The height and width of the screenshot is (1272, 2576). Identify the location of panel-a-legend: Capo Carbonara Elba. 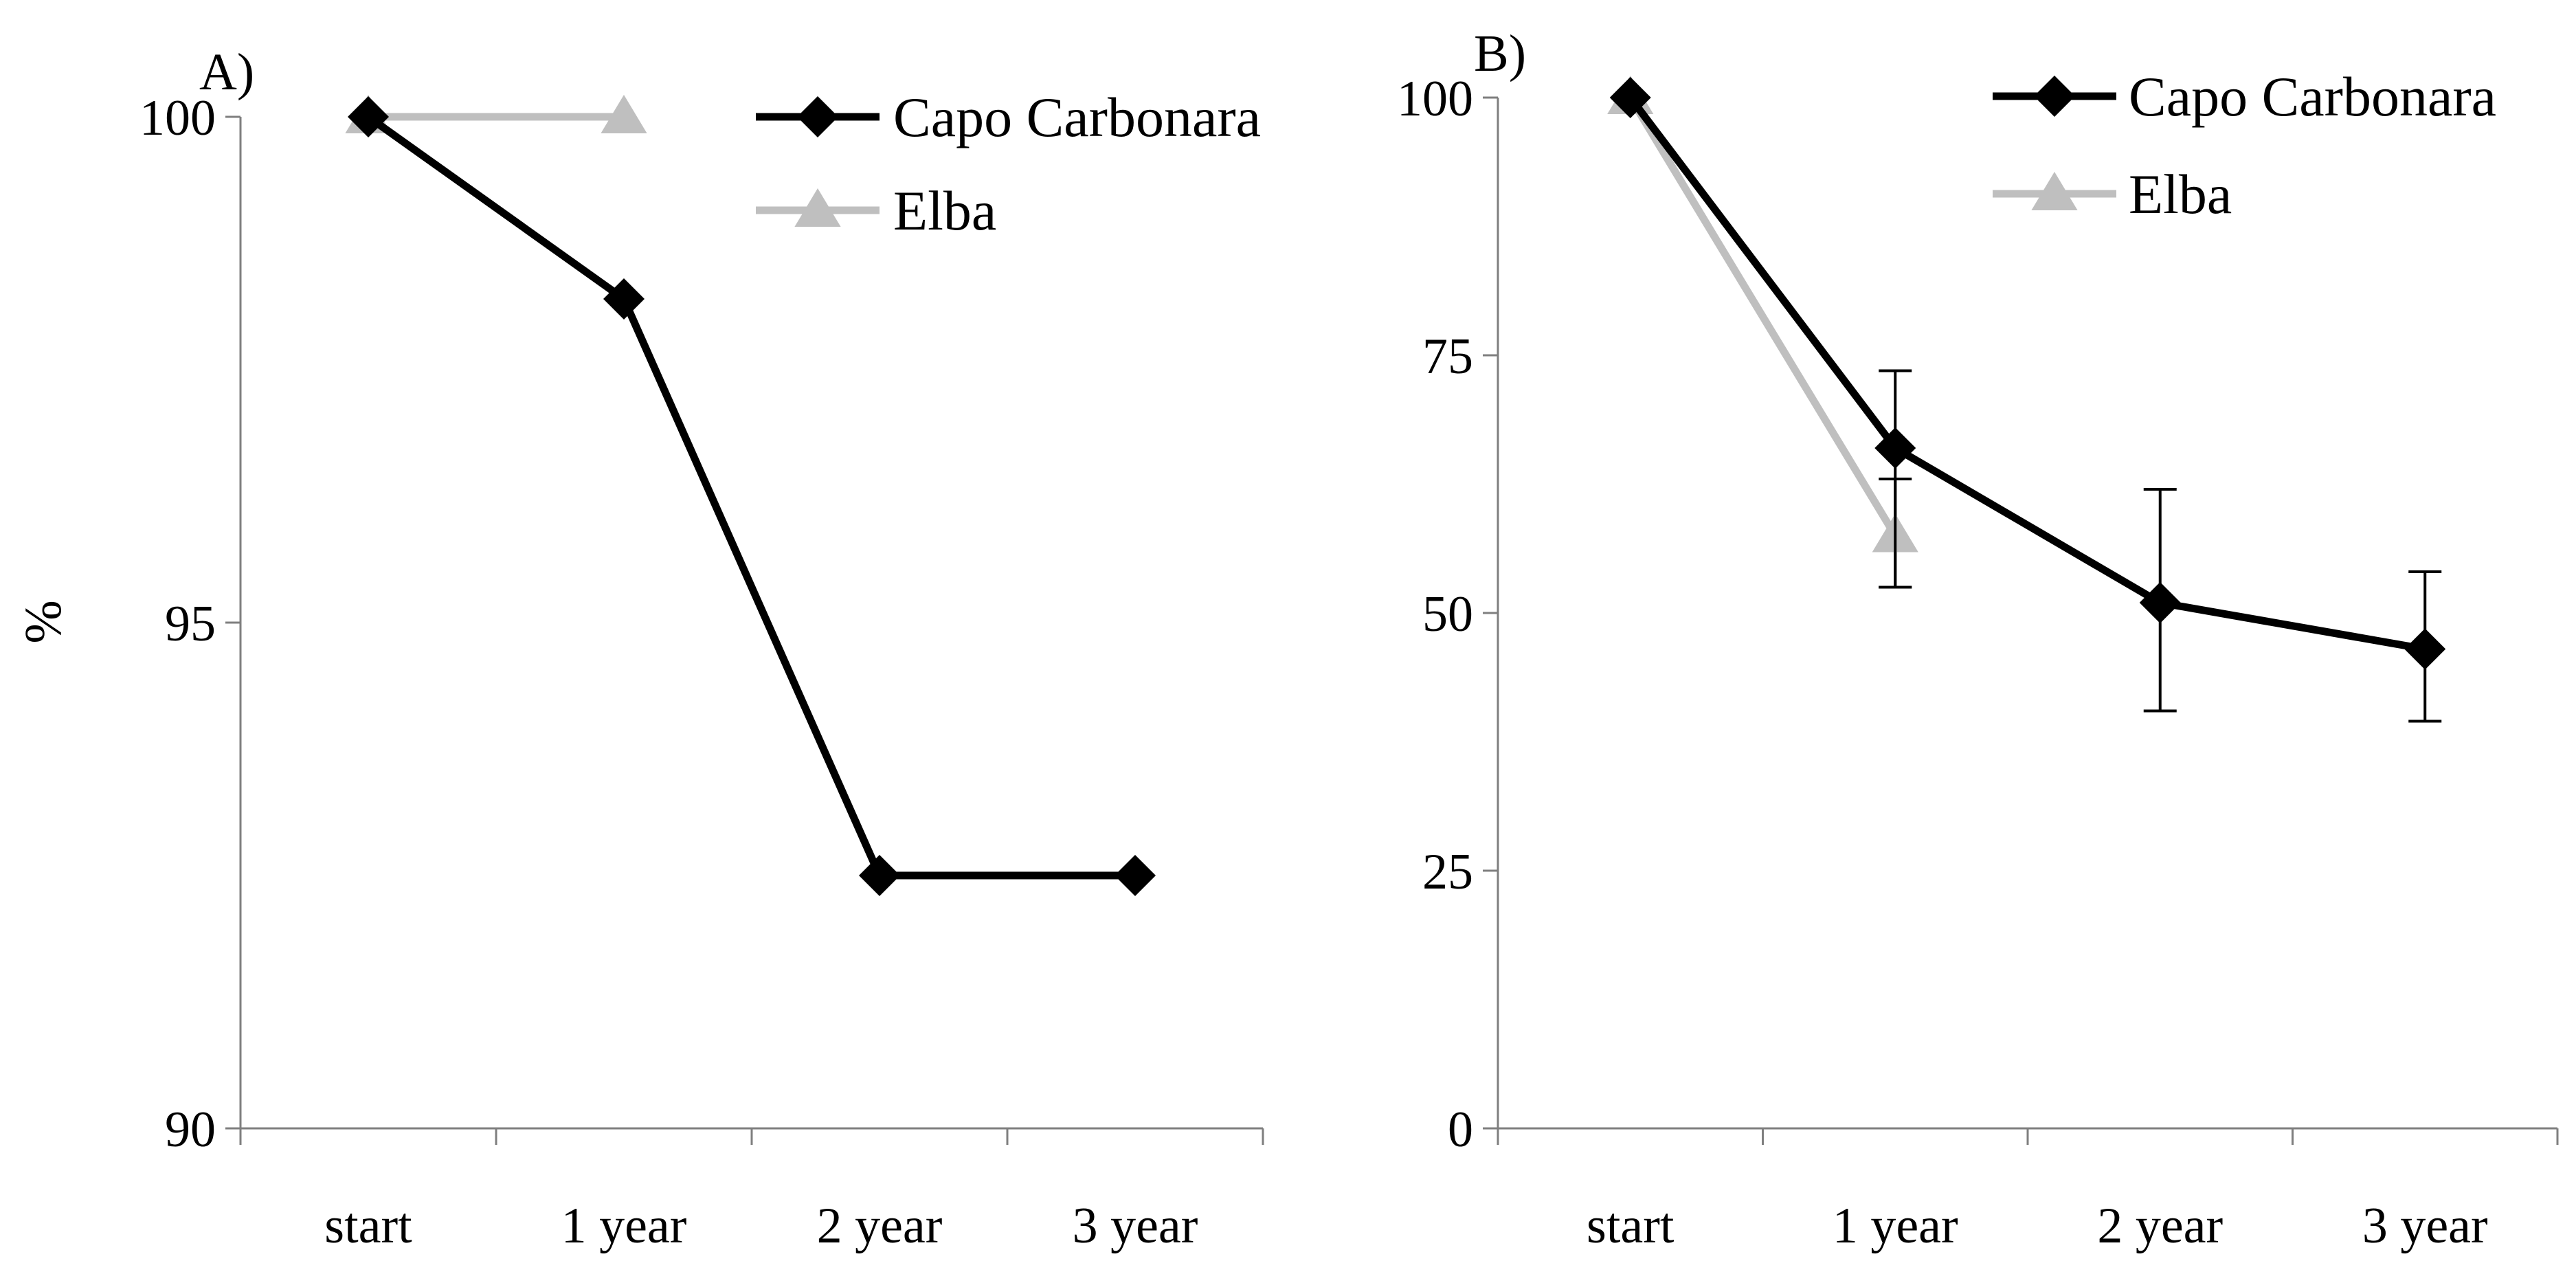
(1008, 164).